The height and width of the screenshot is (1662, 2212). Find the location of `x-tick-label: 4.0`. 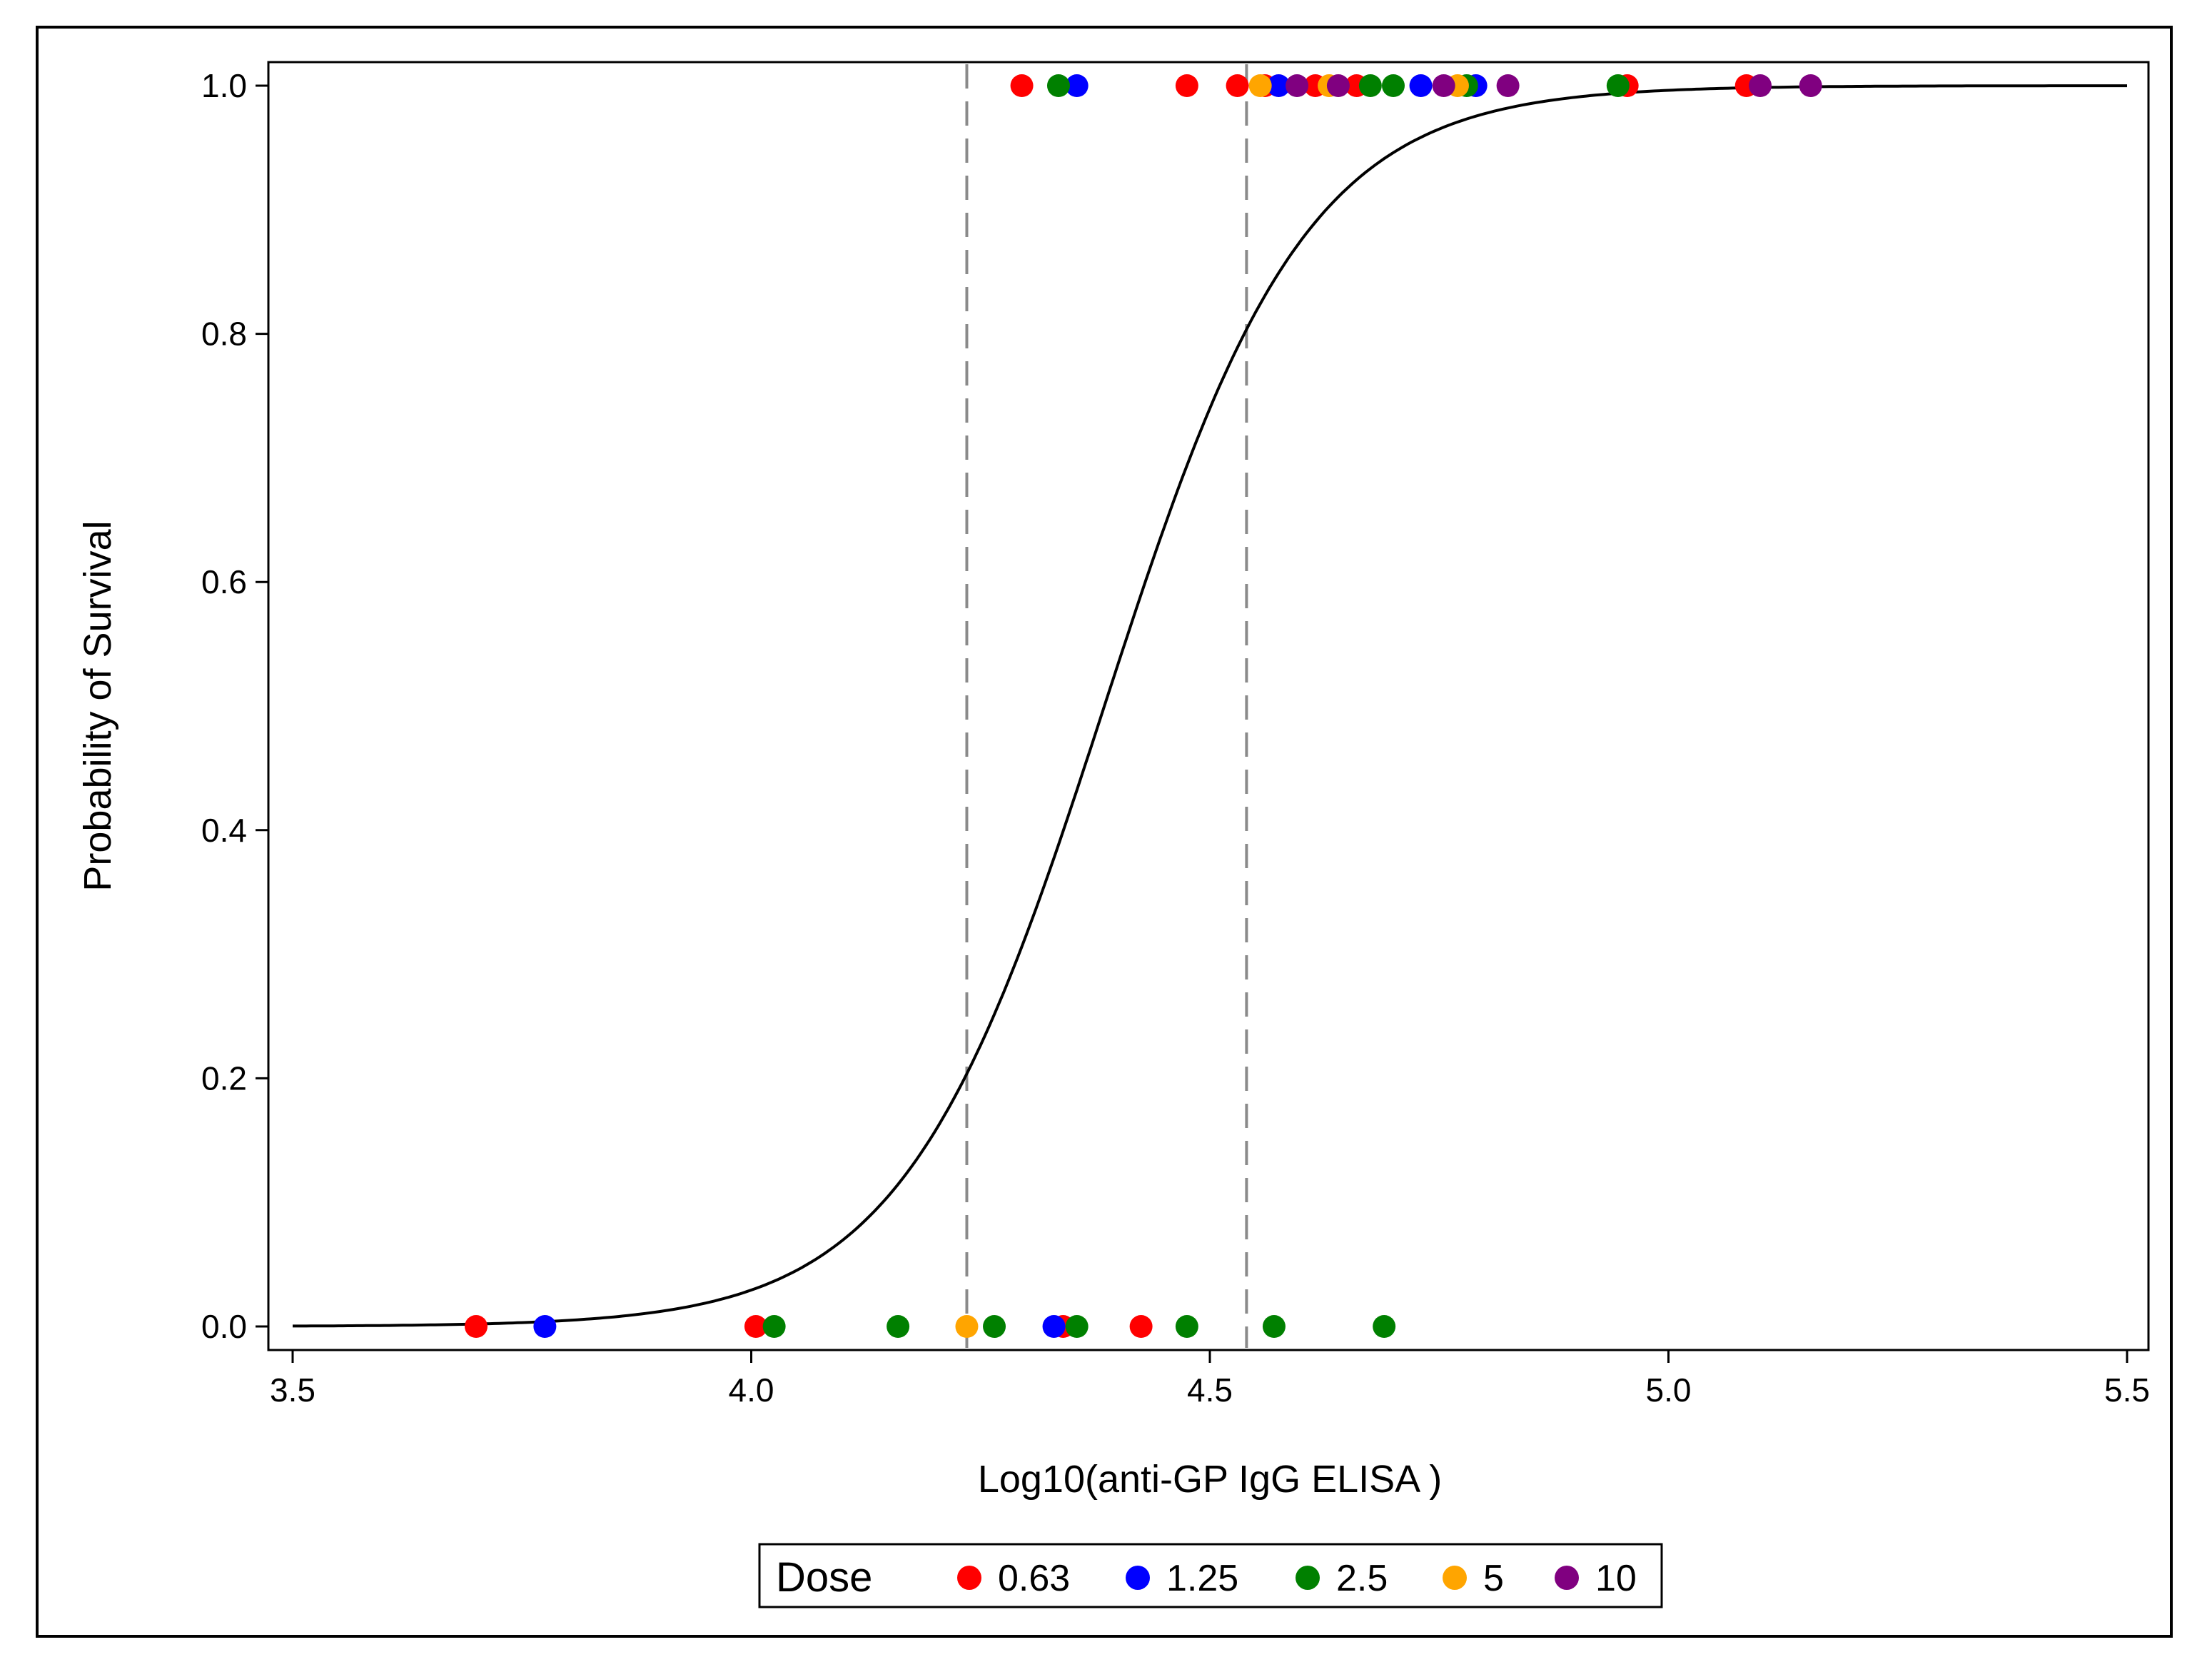

x-tick-label: 4.0 is located at coordinates (751, 1390).